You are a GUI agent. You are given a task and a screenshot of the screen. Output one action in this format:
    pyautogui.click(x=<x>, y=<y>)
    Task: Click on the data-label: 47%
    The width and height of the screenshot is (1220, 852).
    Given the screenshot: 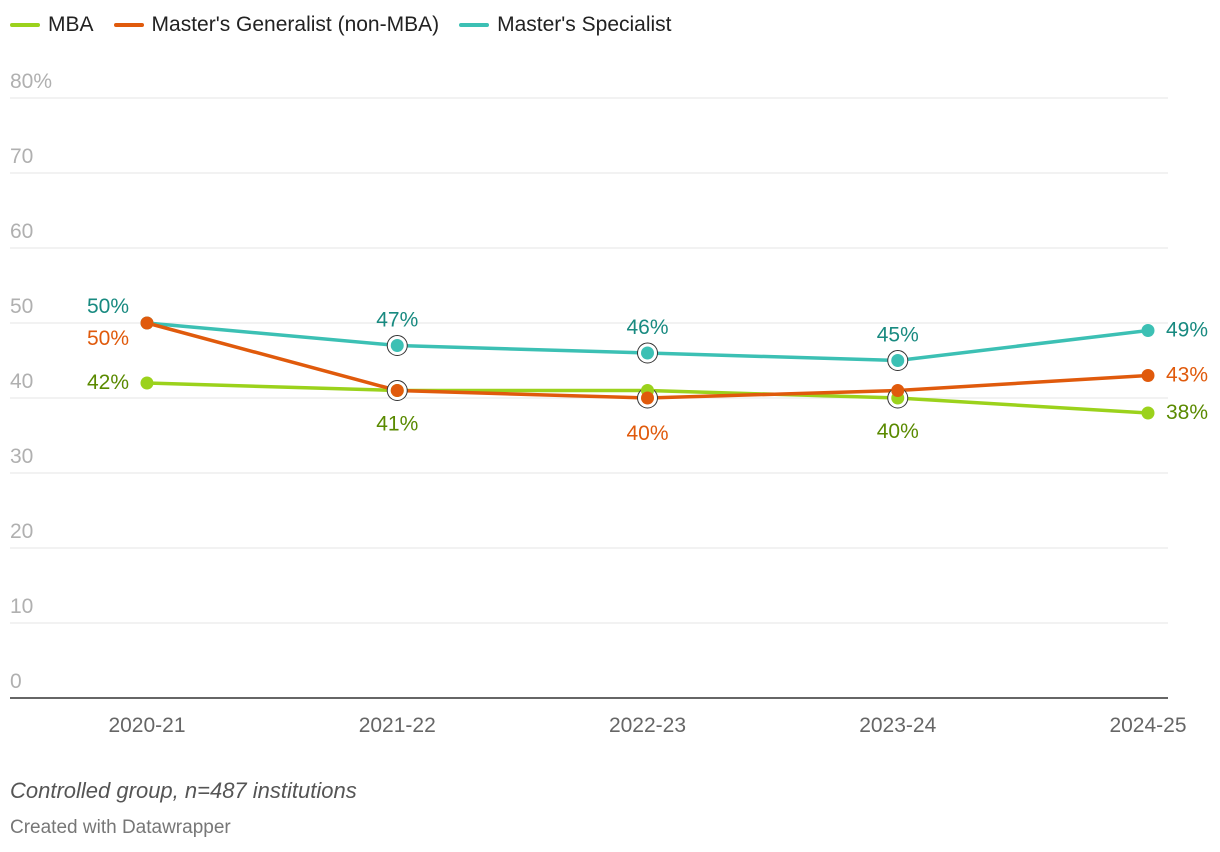 What is the action you would take?
    pyautogui.click(x=397, y=320)
    